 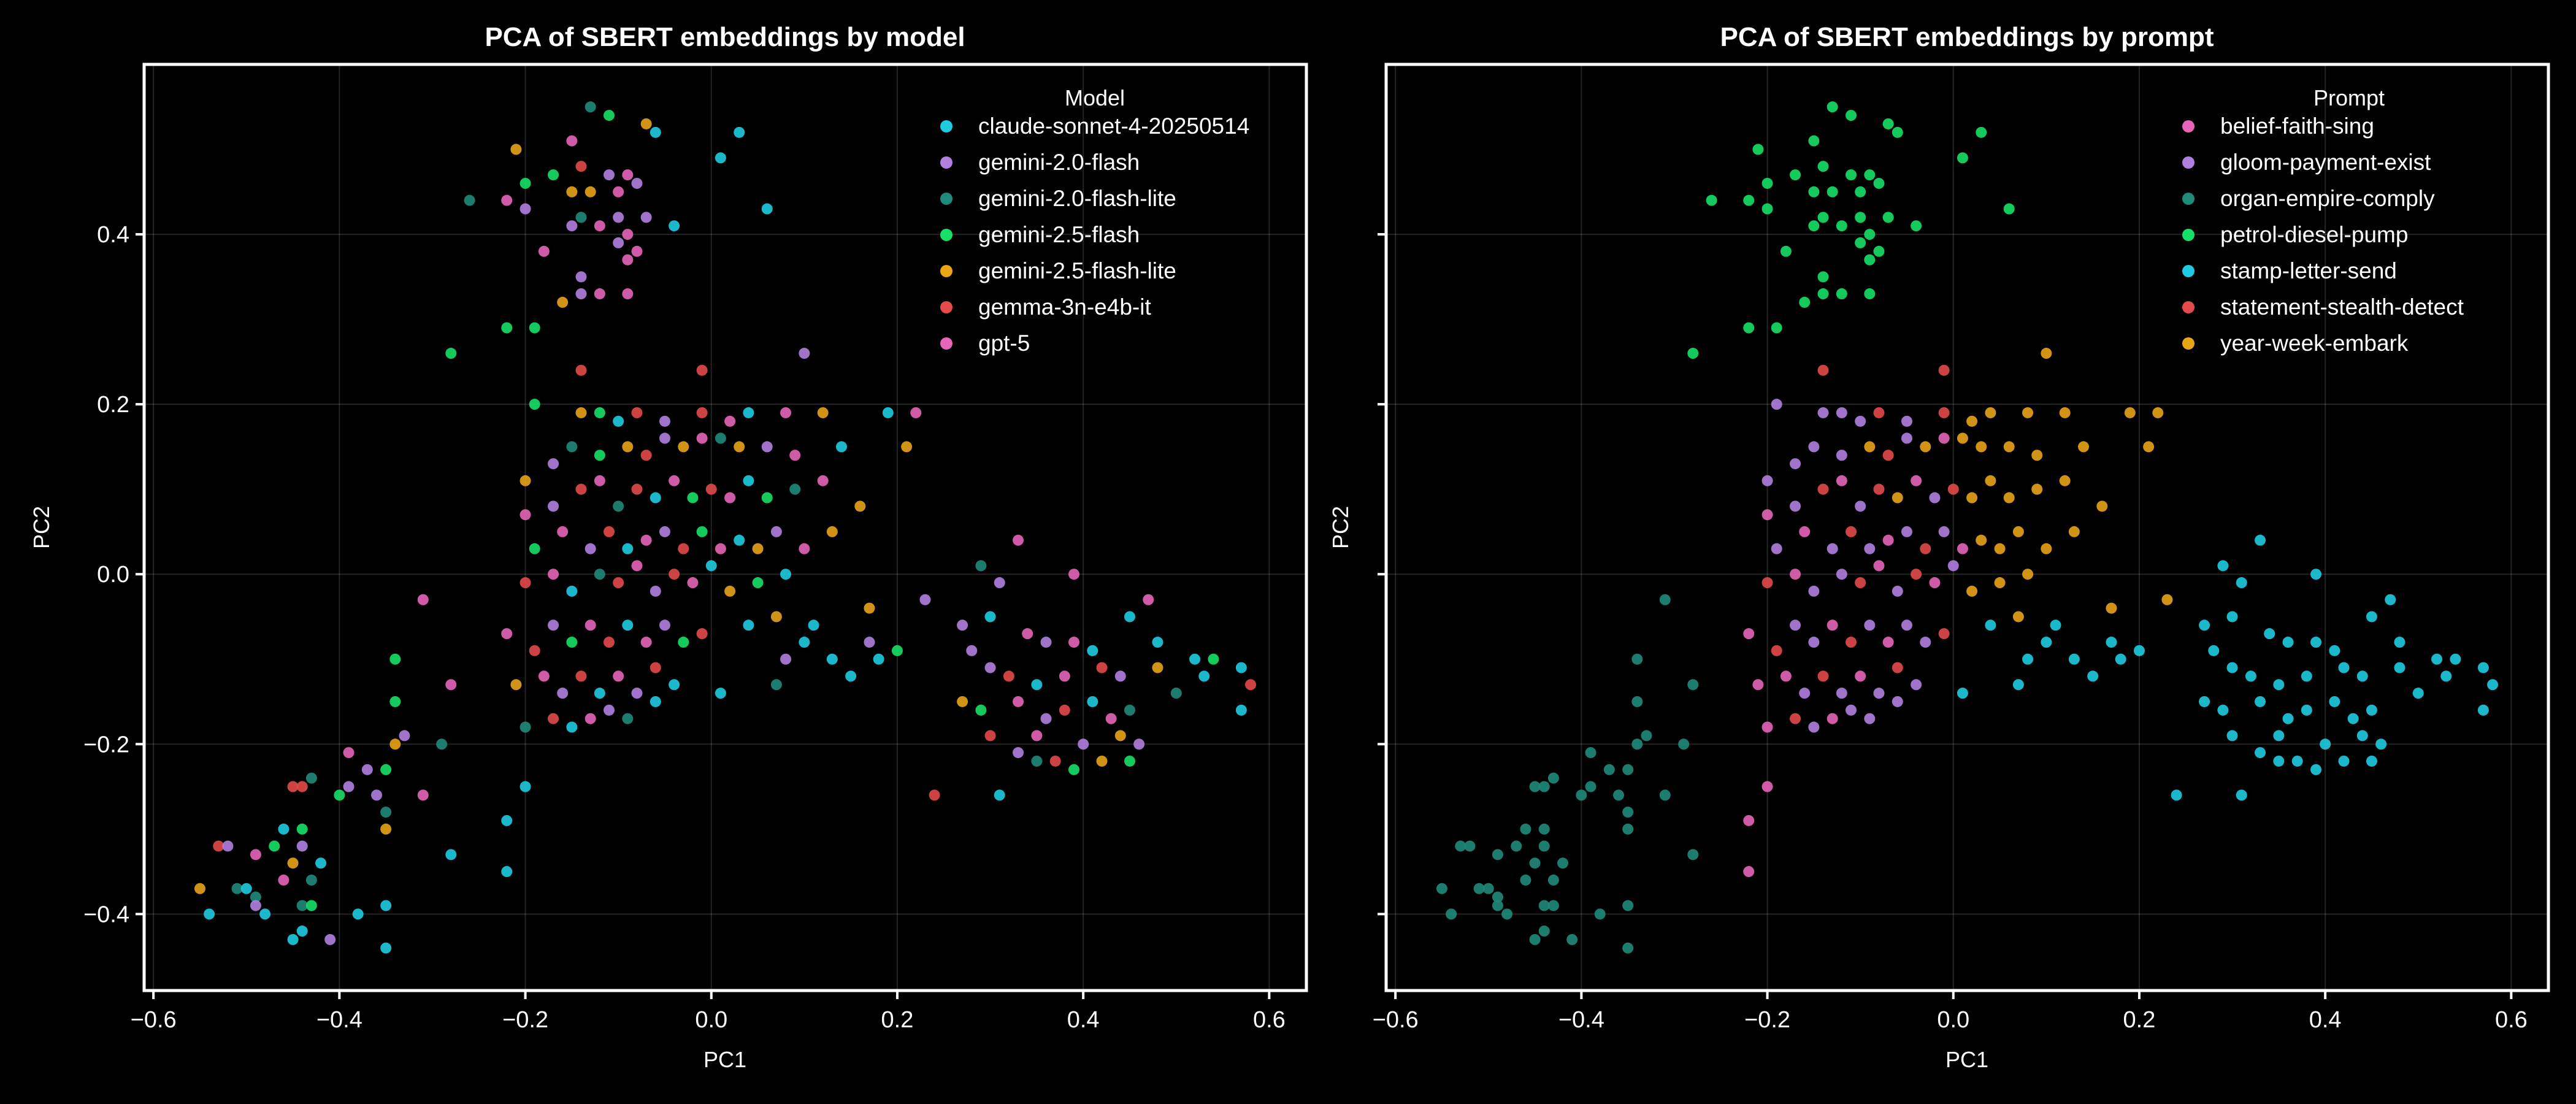 I want to click on legend-title-right: Prompt, so click(x=2349, y=97).